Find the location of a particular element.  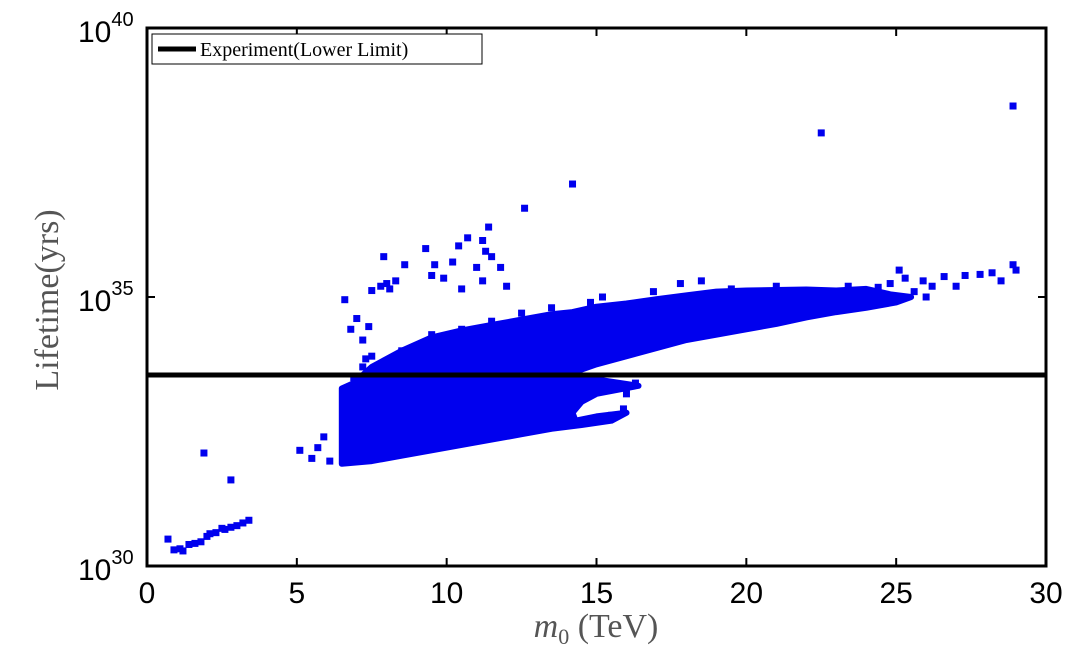

y-tick-label-exponent: 35 is located at coordinates (122, 289).